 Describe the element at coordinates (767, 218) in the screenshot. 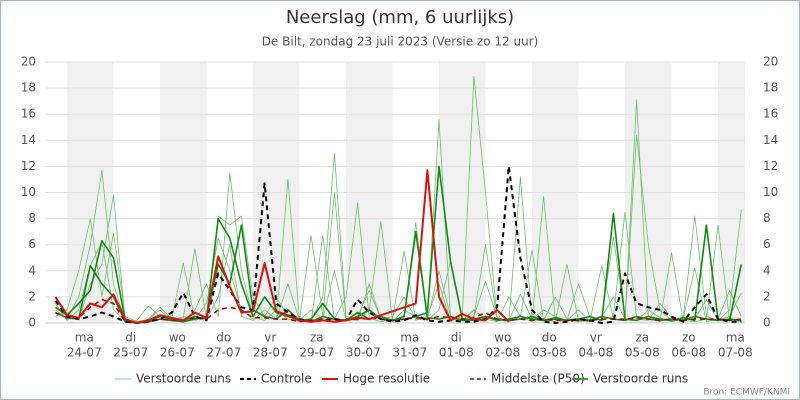

I see `y2-tick-label: 8` at that location.